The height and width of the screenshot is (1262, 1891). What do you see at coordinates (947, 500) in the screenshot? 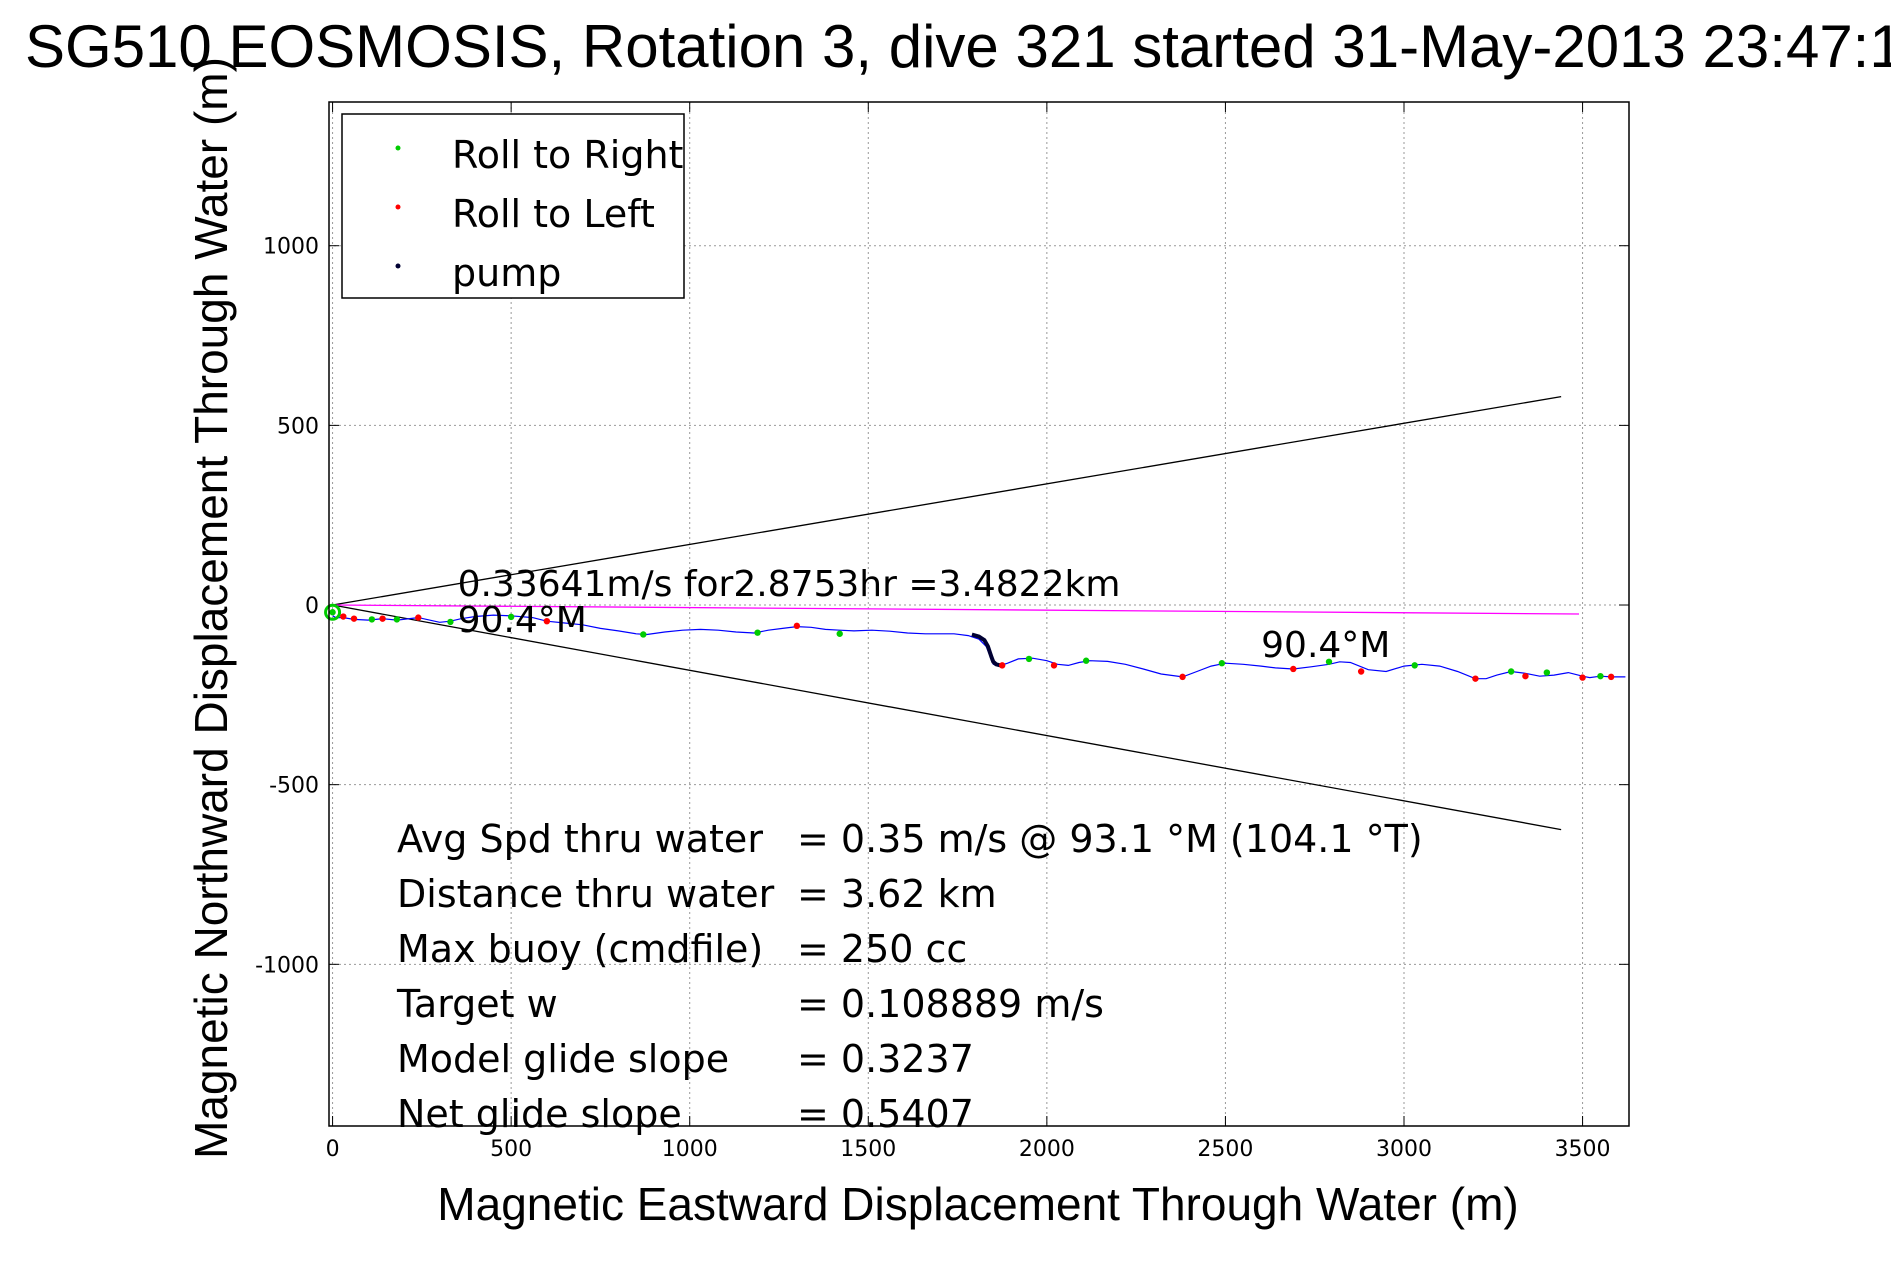
I see `reference-line-upper-bound` at bounding box center [947, 500].